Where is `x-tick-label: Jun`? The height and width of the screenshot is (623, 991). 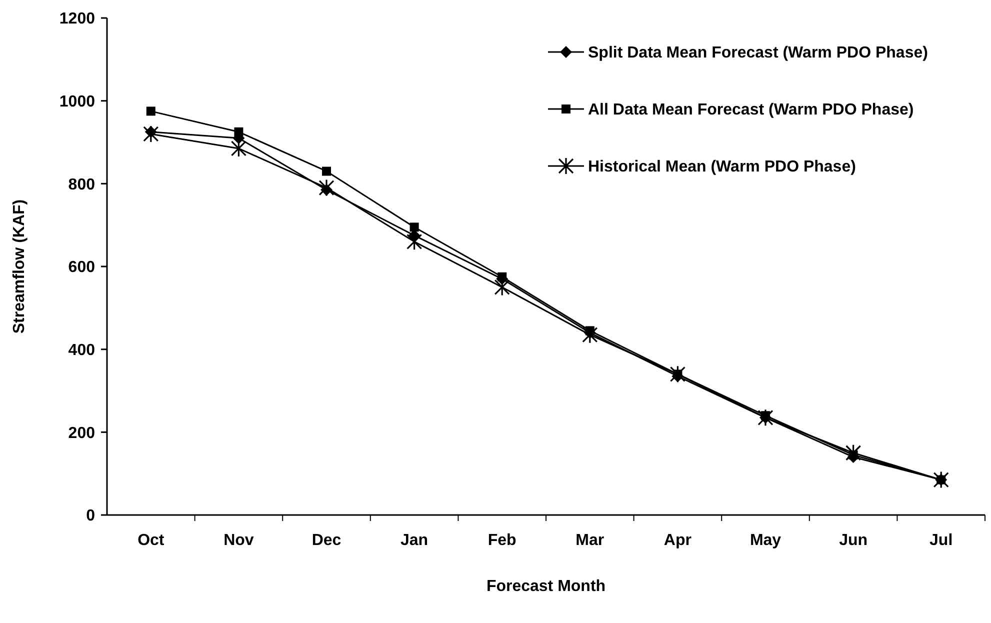
x-tick-label: Jun is located at coordinates (853, 540).